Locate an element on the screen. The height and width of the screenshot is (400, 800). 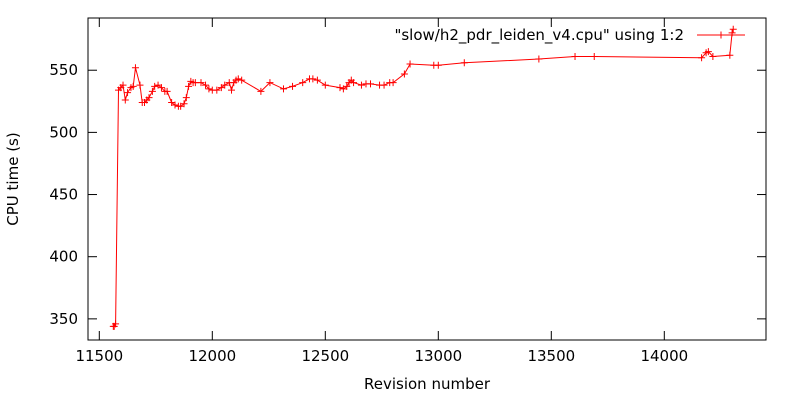
y-tick-label: 450 is located at coordinates (63, 195).